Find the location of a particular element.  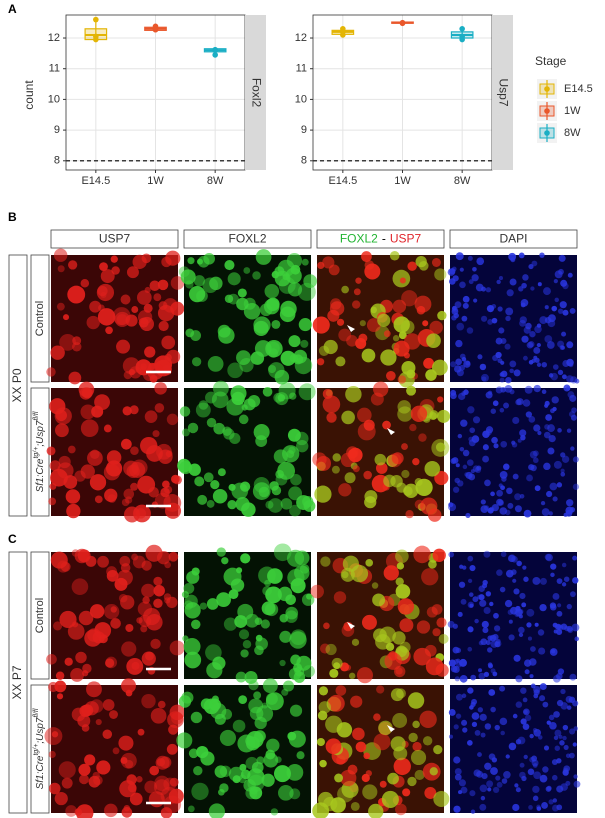

legend-label: 1W is located at coordinates (572, 111).